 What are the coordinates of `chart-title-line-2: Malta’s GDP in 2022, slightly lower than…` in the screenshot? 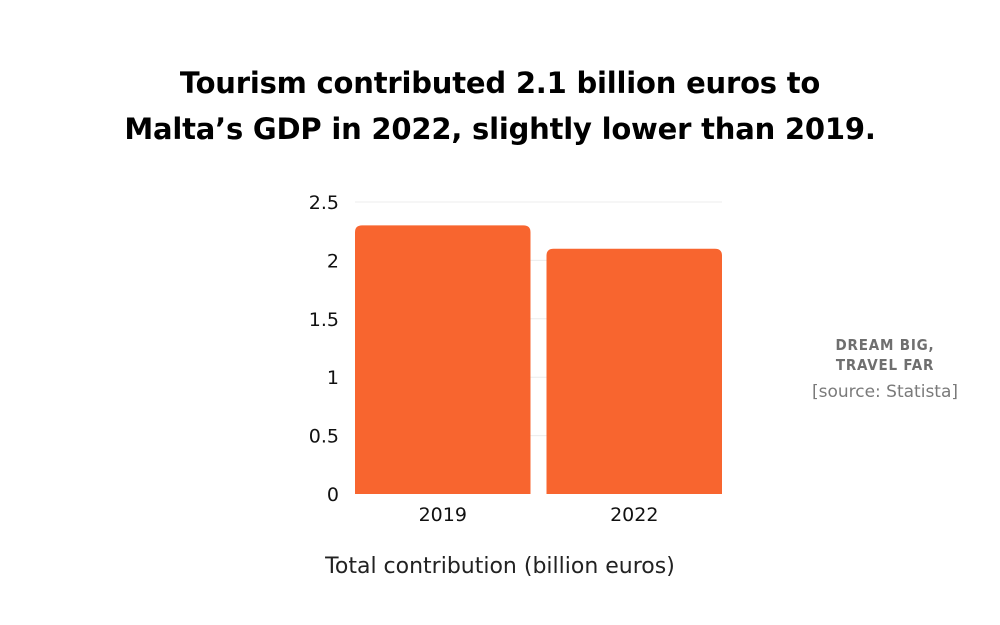 It's located at (500, 129).